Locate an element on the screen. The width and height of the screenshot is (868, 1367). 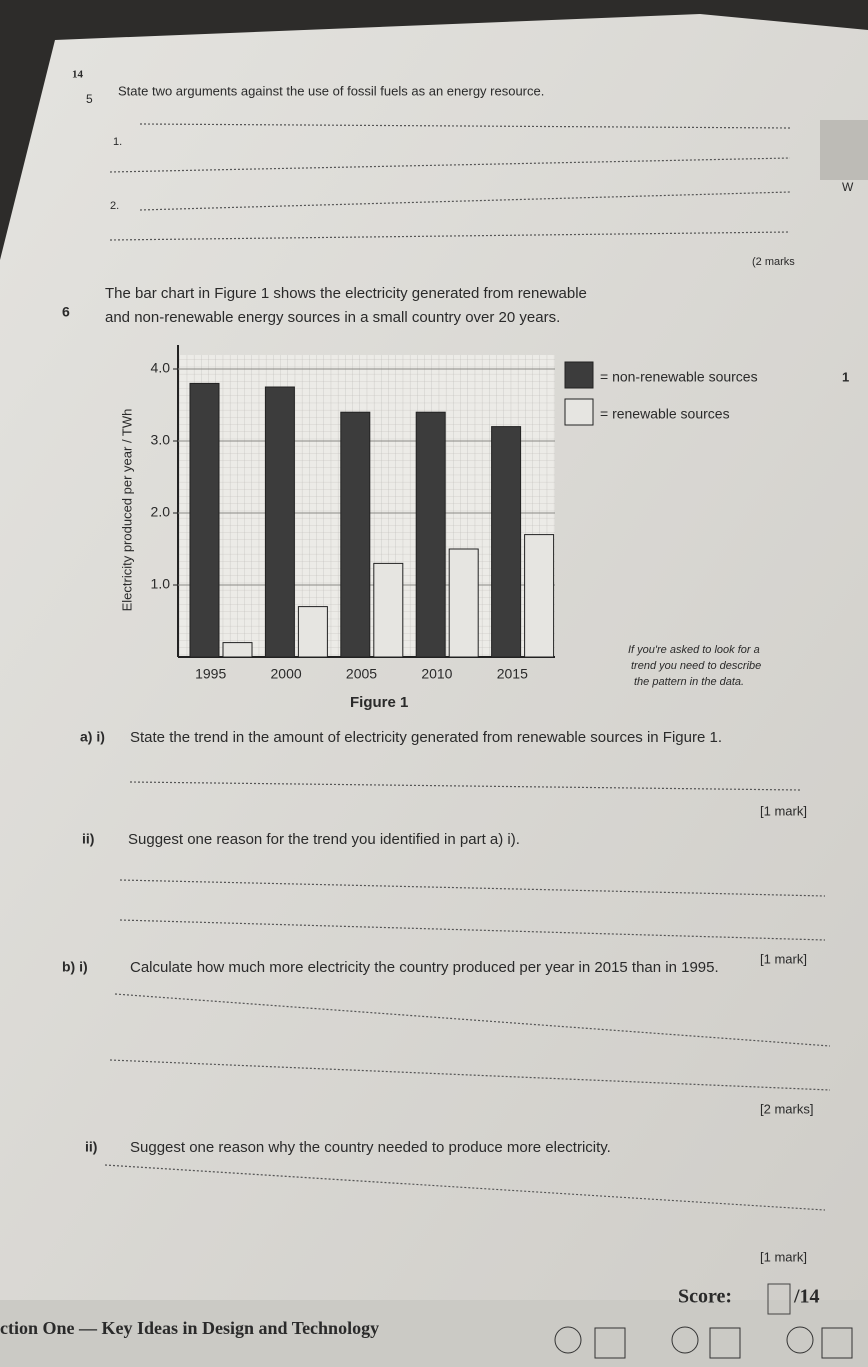
tip-line: the pattern in the data. is located at coordinates (689, 682).